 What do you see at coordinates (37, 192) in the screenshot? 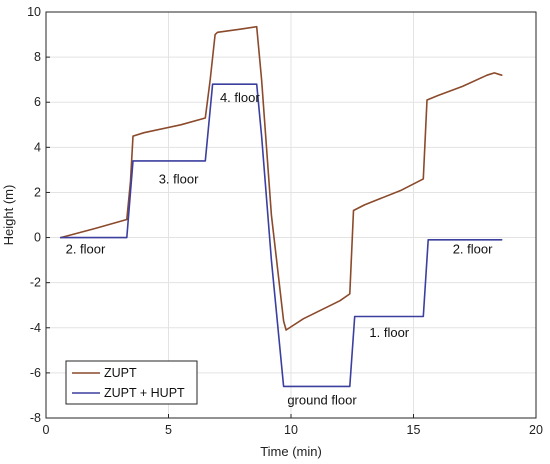
I see `y-tick-label-5: 2` at bounding box center [37, 192].